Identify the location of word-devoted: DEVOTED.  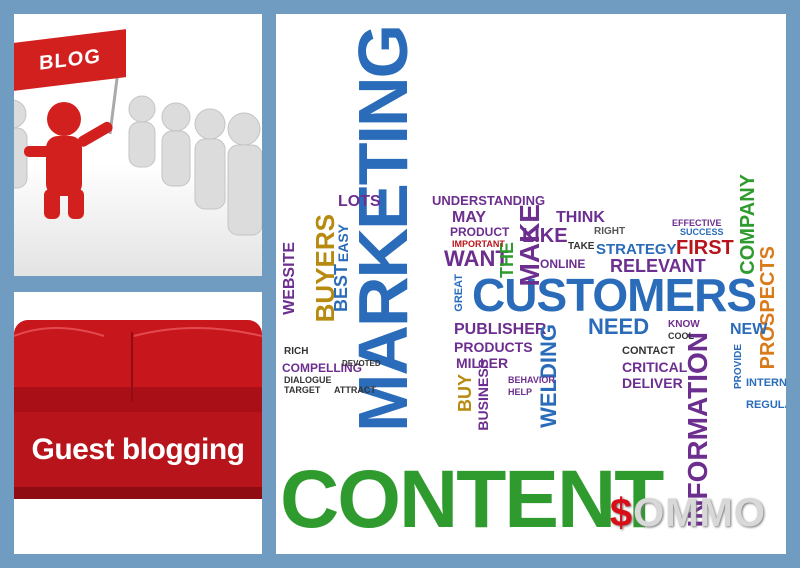
(361, 363).